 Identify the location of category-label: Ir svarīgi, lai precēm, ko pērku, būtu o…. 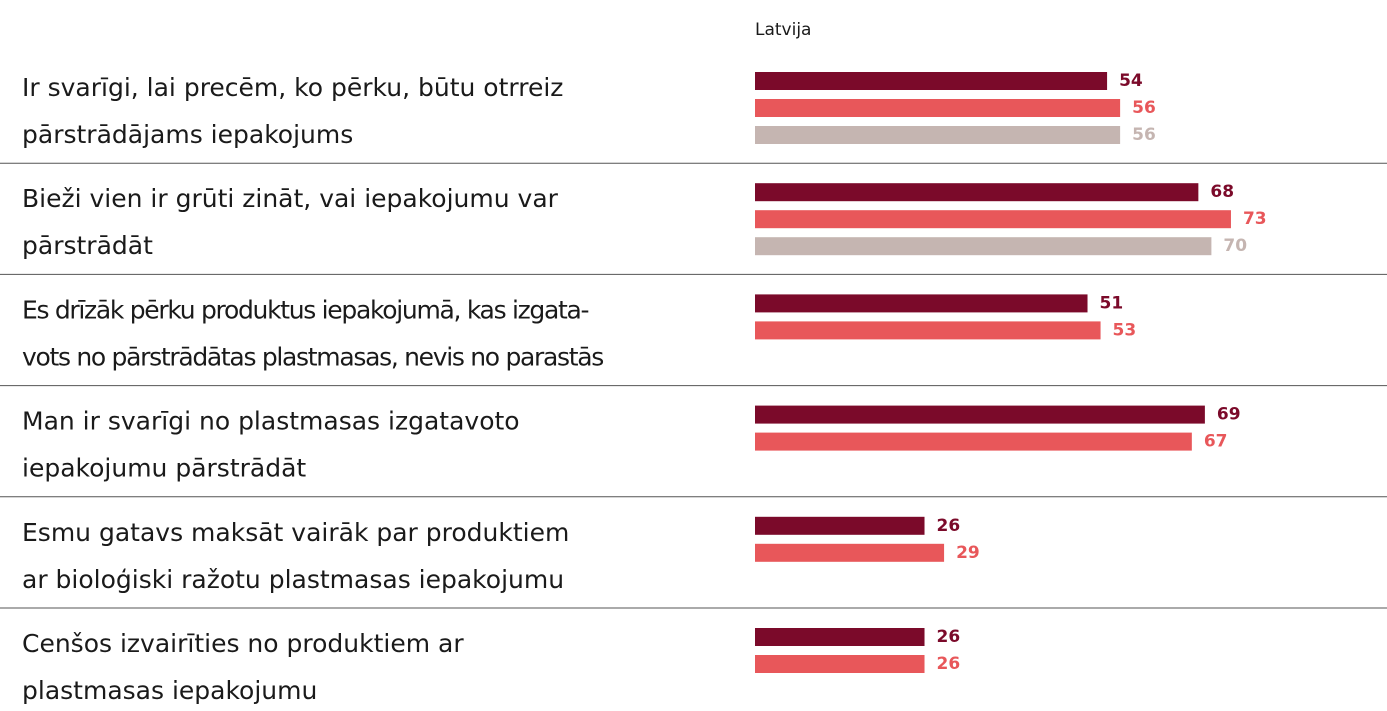
(292, 87).